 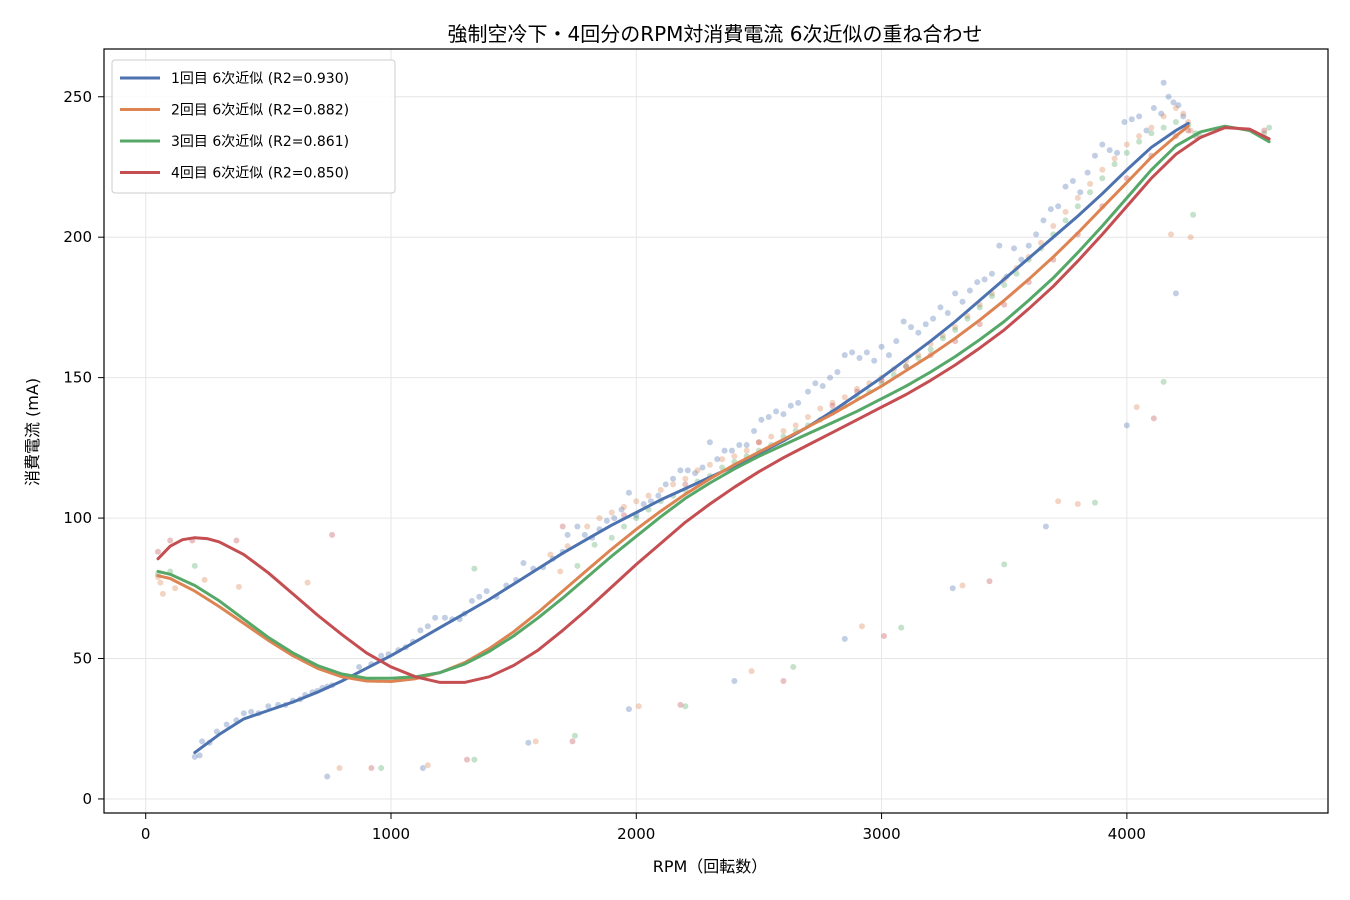 What do you see at coordinates (77, 378) in the screenshot?
I see `y-tick-label: 150` at bounding box center [77, 378].